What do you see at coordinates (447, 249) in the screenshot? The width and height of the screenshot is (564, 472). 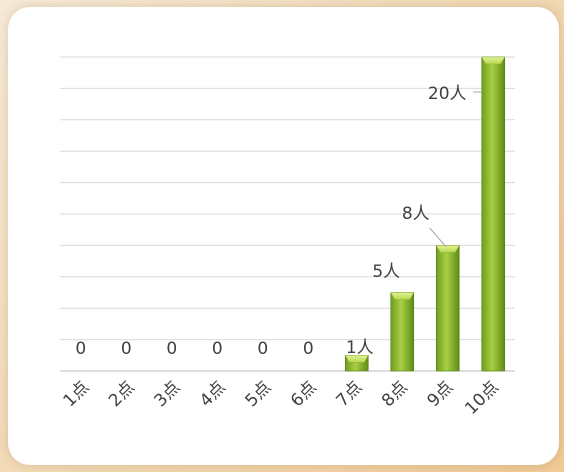 I see `bar-cap-9点` at bounding box center [447, 249].